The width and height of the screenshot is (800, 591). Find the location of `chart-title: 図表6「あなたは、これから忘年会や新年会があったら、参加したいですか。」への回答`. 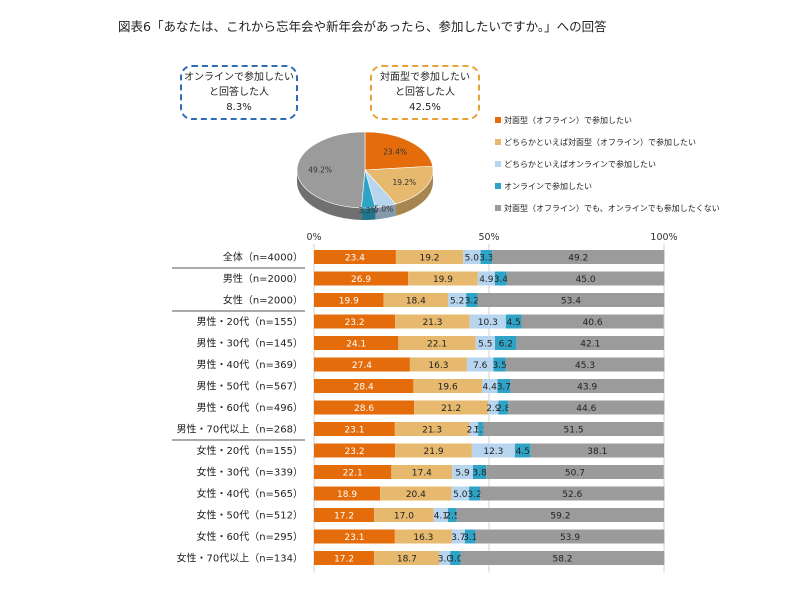

chart-title: 図表6「あなたは、これから忘年会や新年会があったら、参加したいですか。」への回答 is located at coordinates (362, 26).